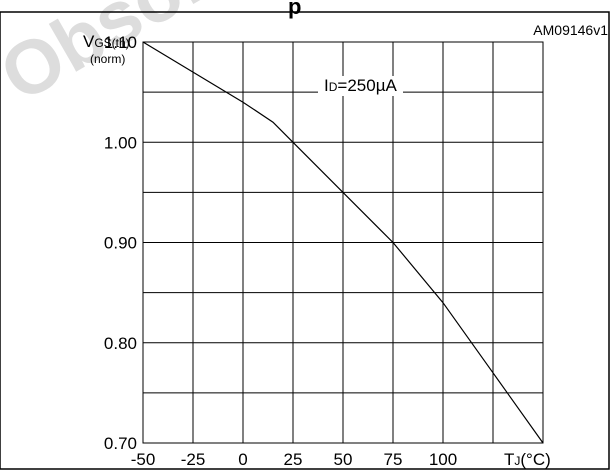 The image size is (610, 470). I want to click on y-tick-label: 1.10, so click(120, 42).